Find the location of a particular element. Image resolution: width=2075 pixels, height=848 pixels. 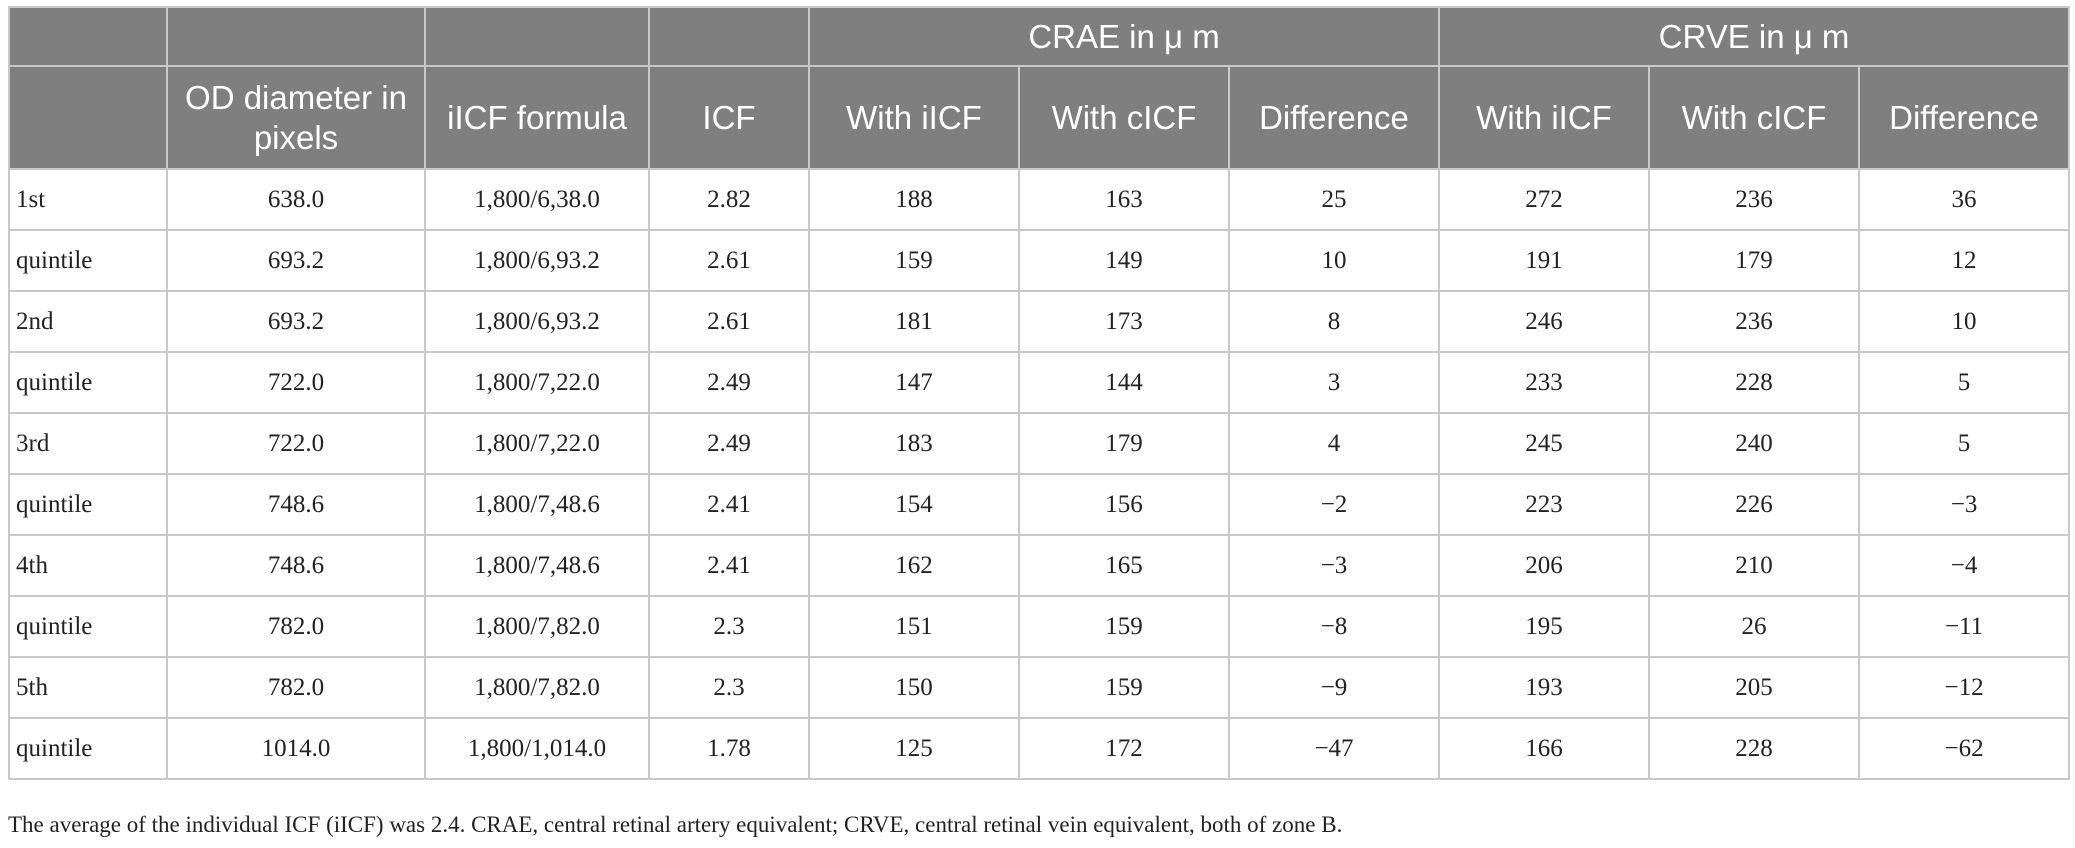

crae-with-iicf-cell: 147 is located at coordinates (914, 382).